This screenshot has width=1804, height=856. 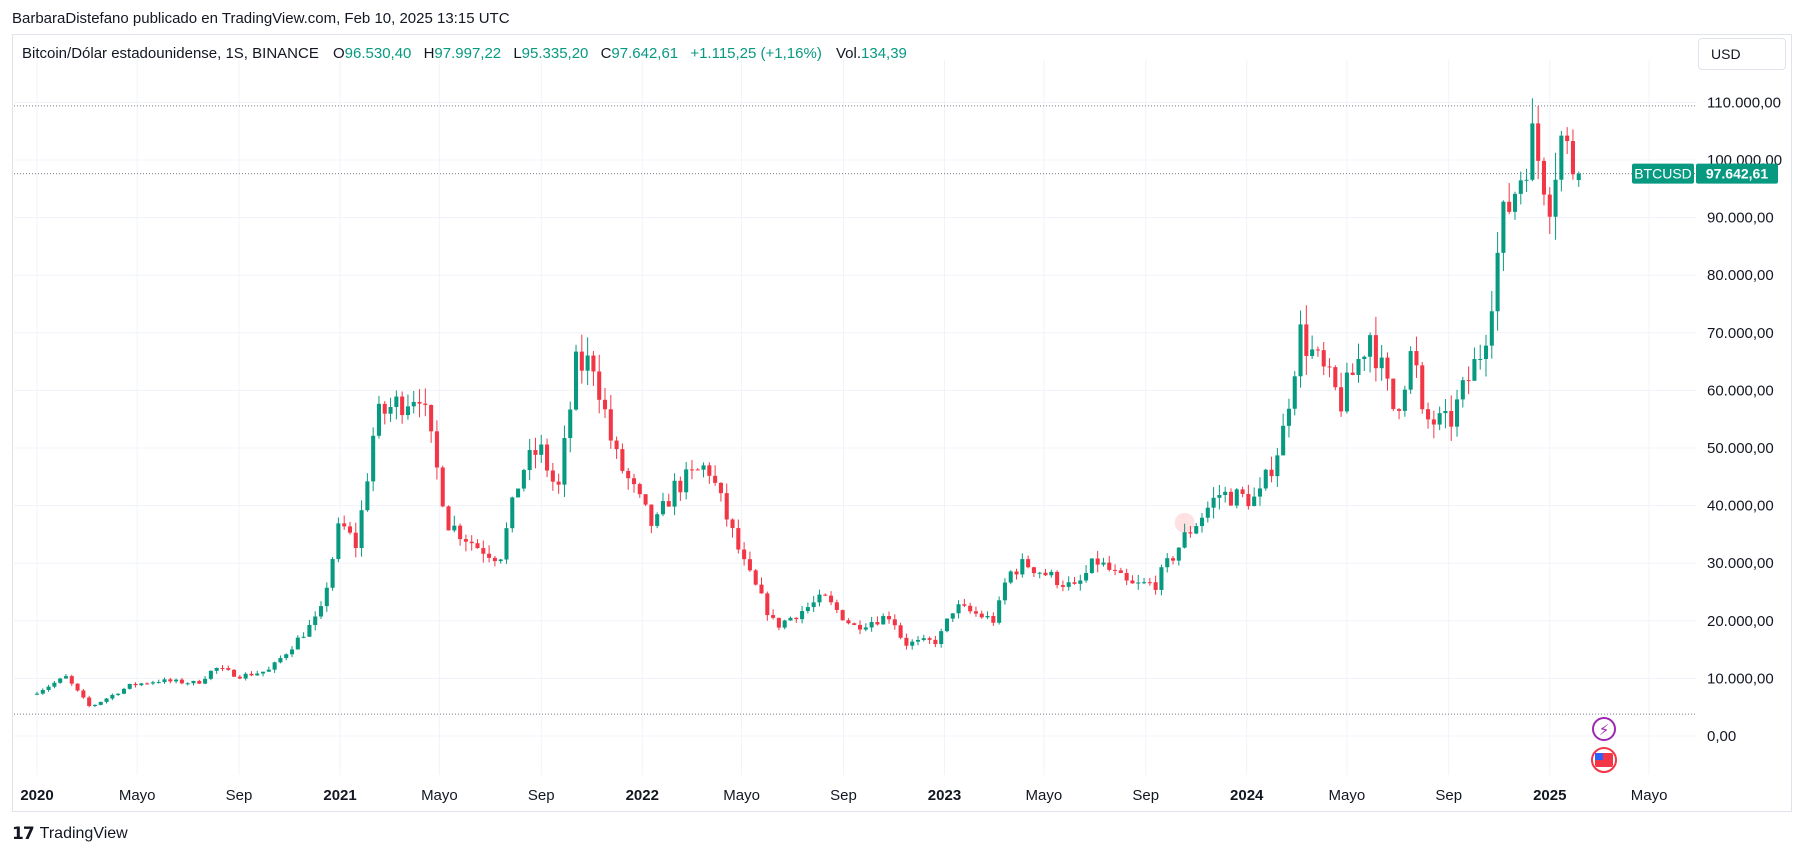 What do you see at coordinates (1740, 678) in the screenshot?
I see `y-tick-label: 10.000,00` at bounding box center [1740, 678].